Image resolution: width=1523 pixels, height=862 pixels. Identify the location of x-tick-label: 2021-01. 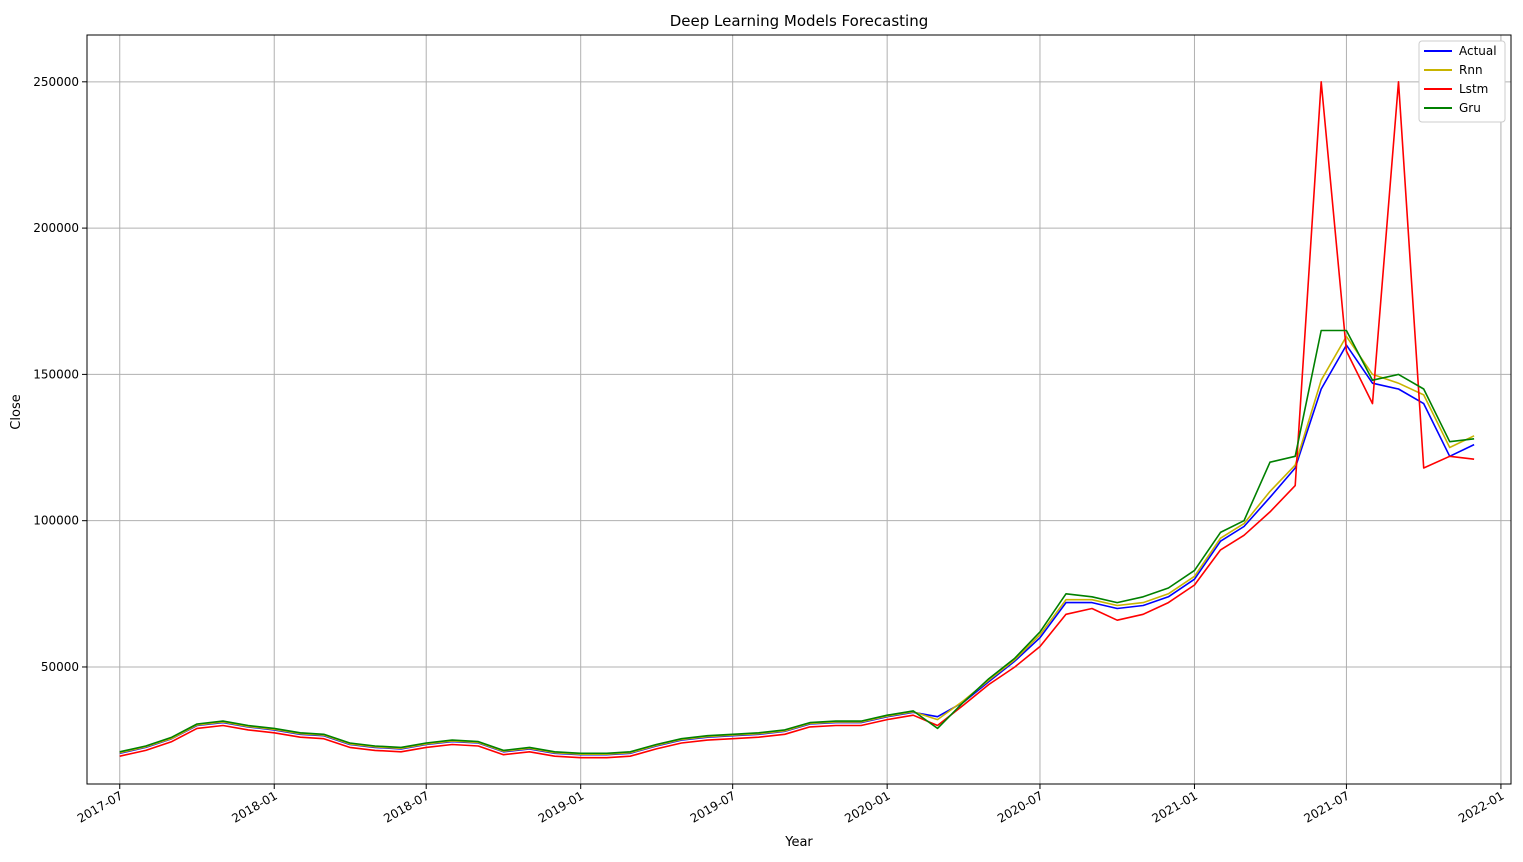
(1175, 806).